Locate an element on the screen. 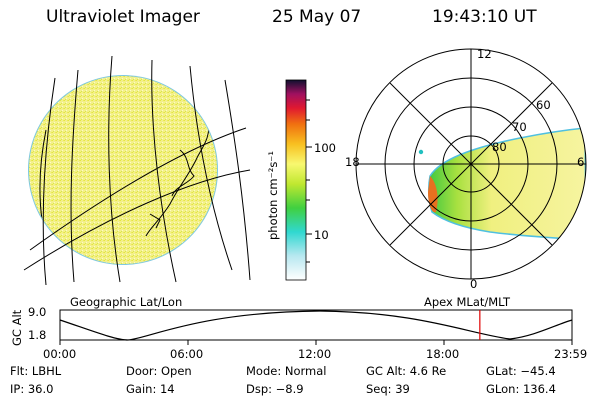 This screenshot has width=600, height=400. time-label: 19:43:10 UT is located at coordinates (484, 17).